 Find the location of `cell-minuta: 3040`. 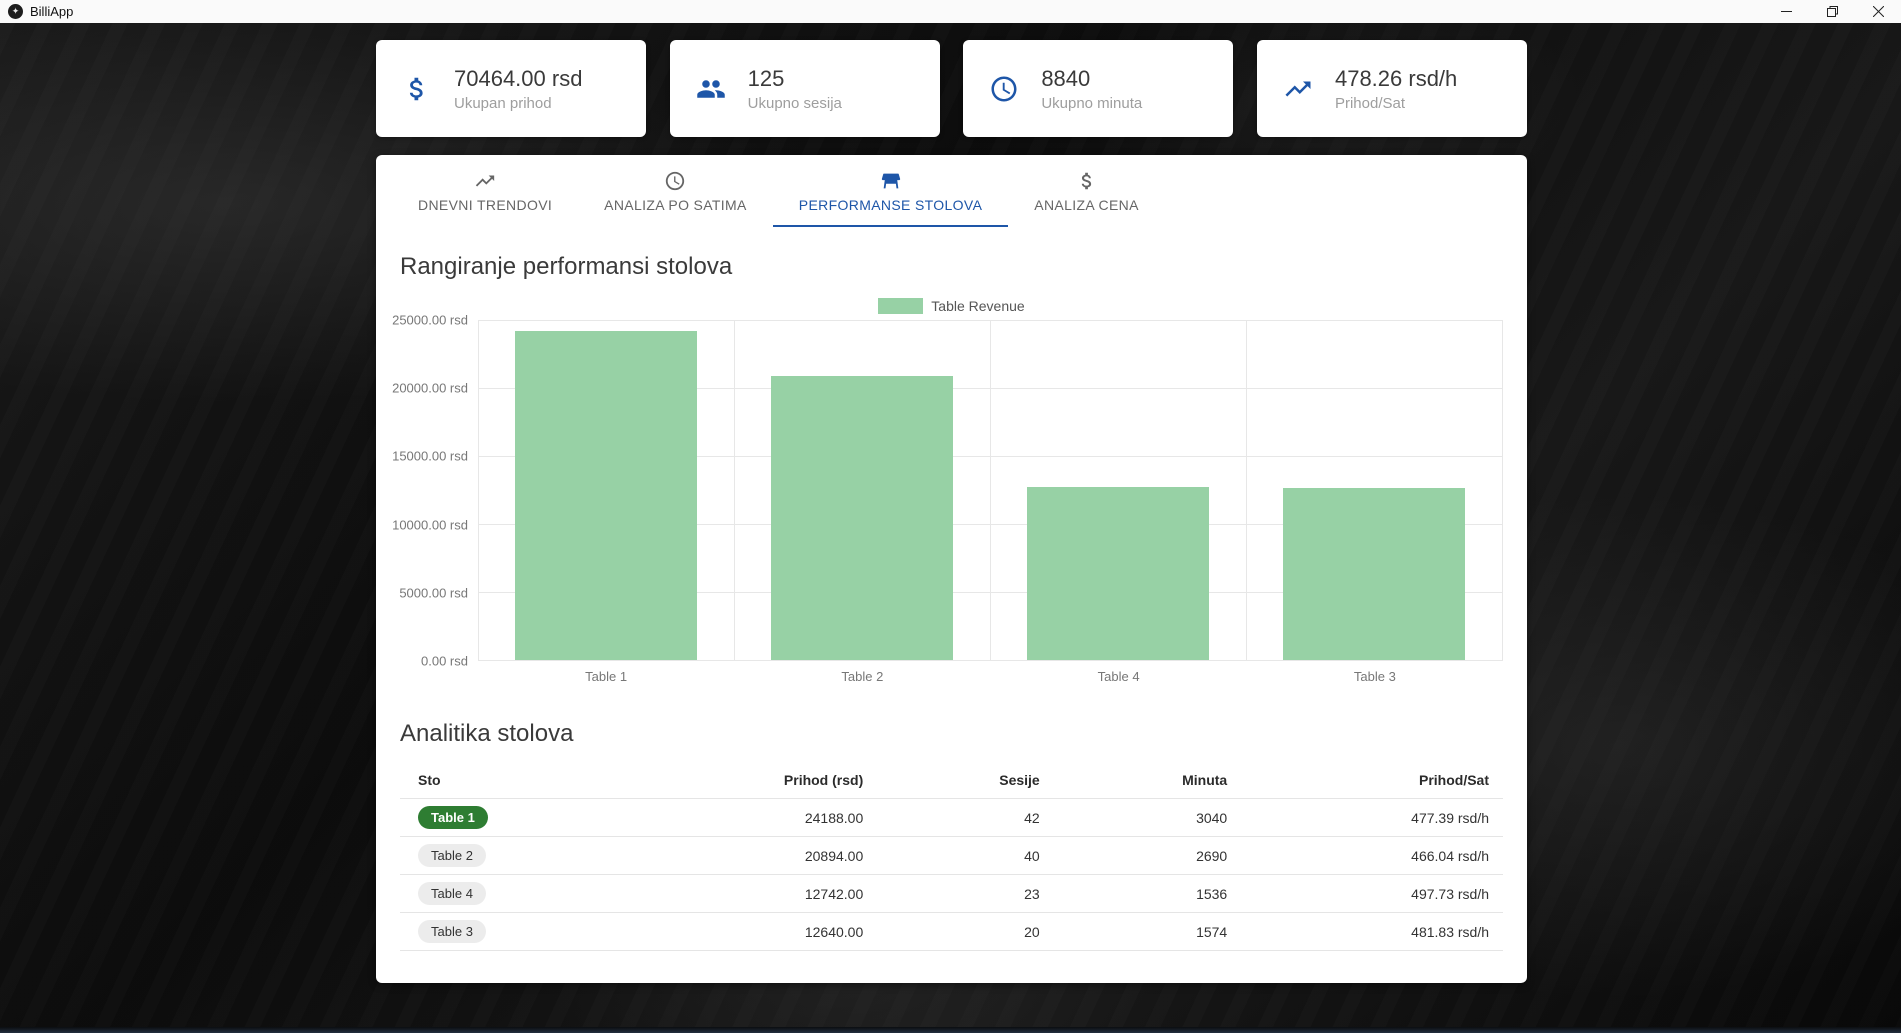

cell-minuta: 3040 is located at coordinates (1133, 817).